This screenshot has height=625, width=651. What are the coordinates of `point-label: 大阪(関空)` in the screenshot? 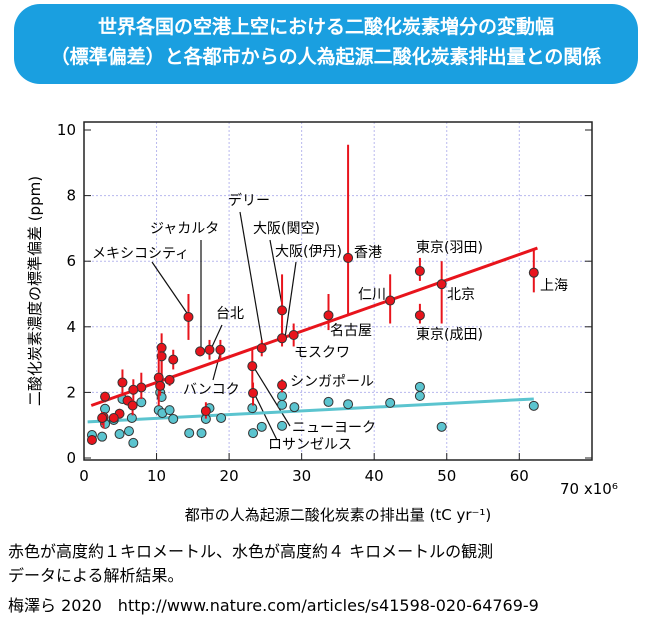 It's located at (286, 229).